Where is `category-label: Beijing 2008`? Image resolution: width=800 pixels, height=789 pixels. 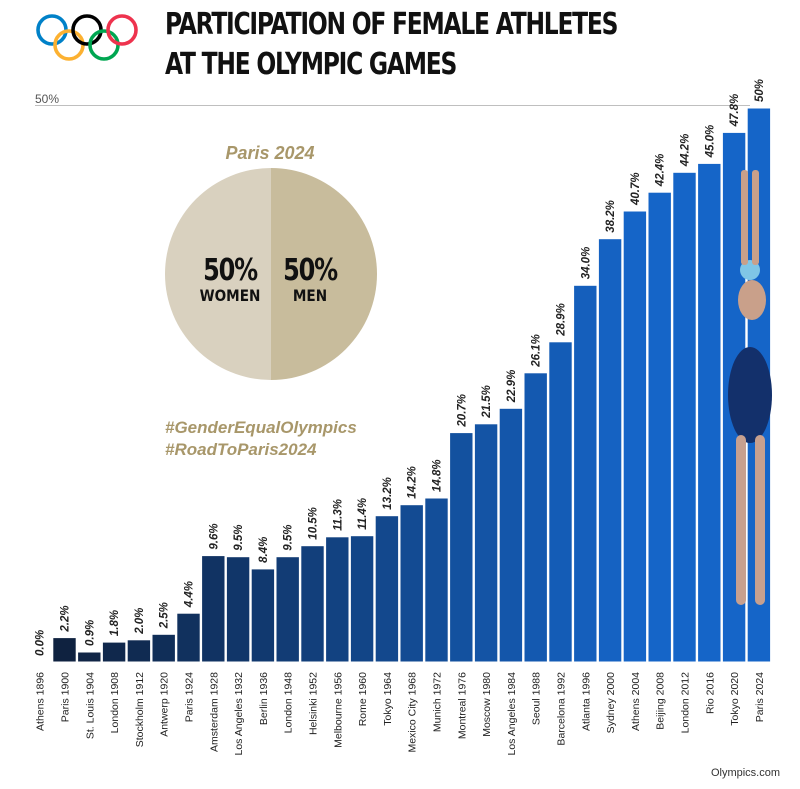
category-label: Beijing 2008 is located at coordinates (661, 701).